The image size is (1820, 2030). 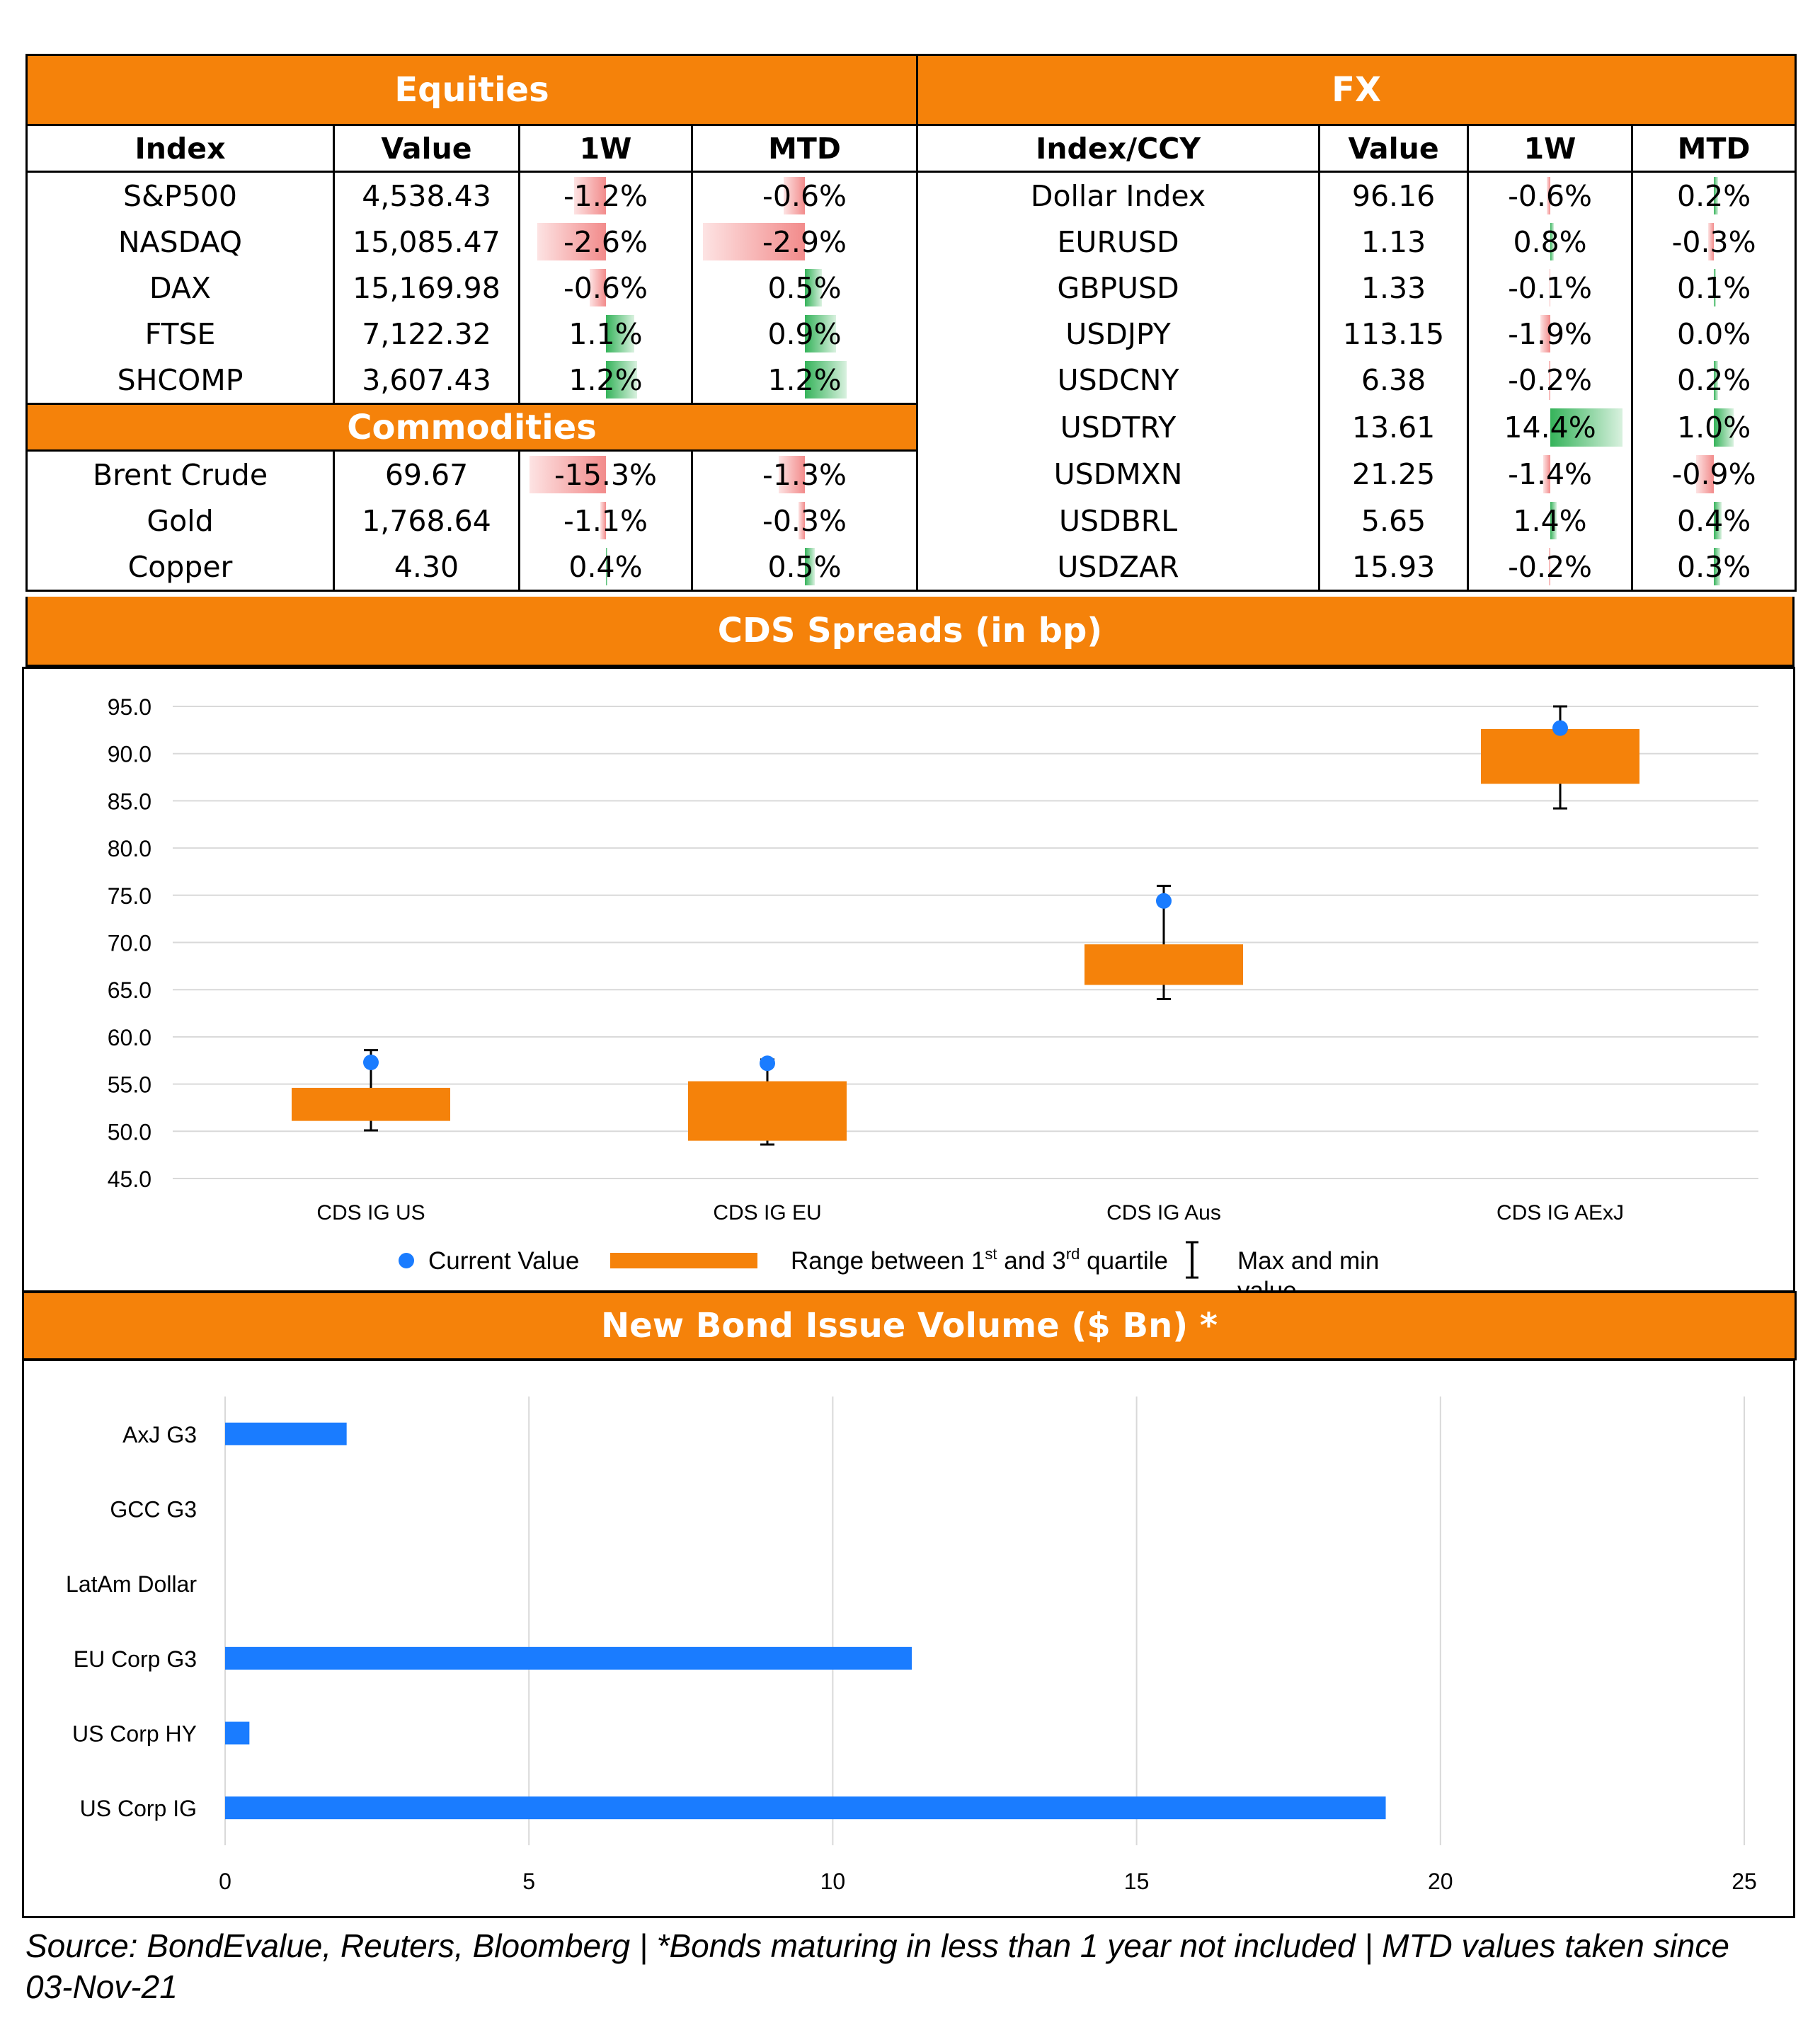 I want to click on ccy-name: USDMXN, so click(x=1118, y=474).